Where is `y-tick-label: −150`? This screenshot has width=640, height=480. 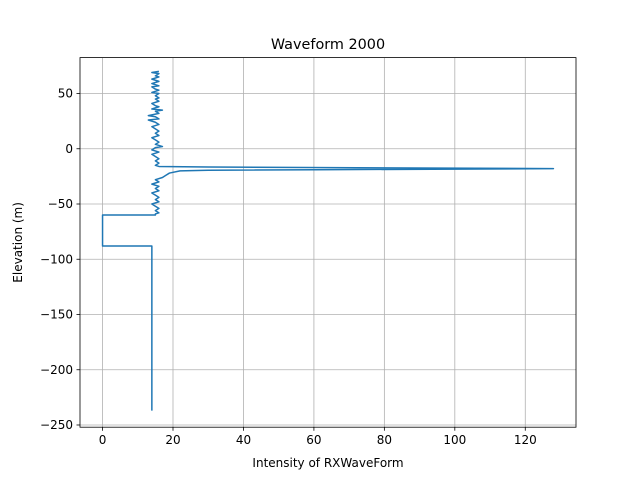 y-tick-label: −150 is located at coordinates (56, 315).